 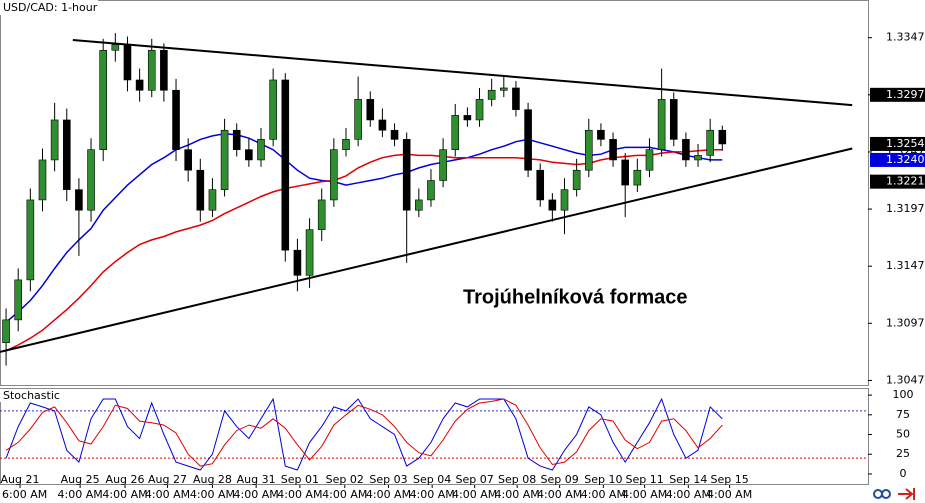 I want to click on toolbar-icons, so click(x=894, y=494).